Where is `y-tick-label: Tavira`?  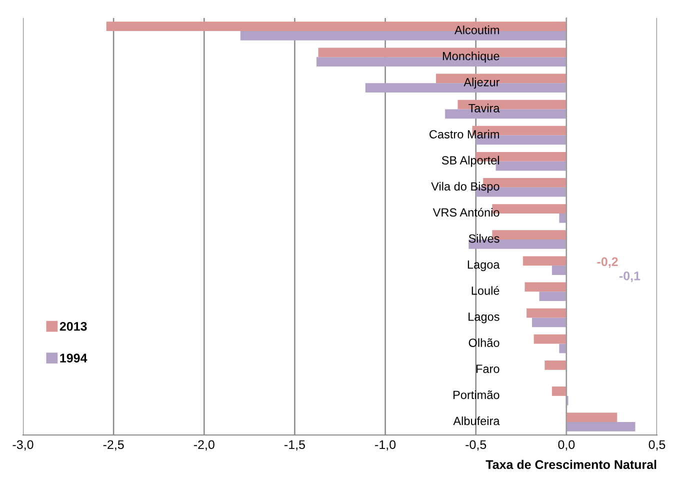 y-tick-label: Tavira is located at coordinates (484, 108).